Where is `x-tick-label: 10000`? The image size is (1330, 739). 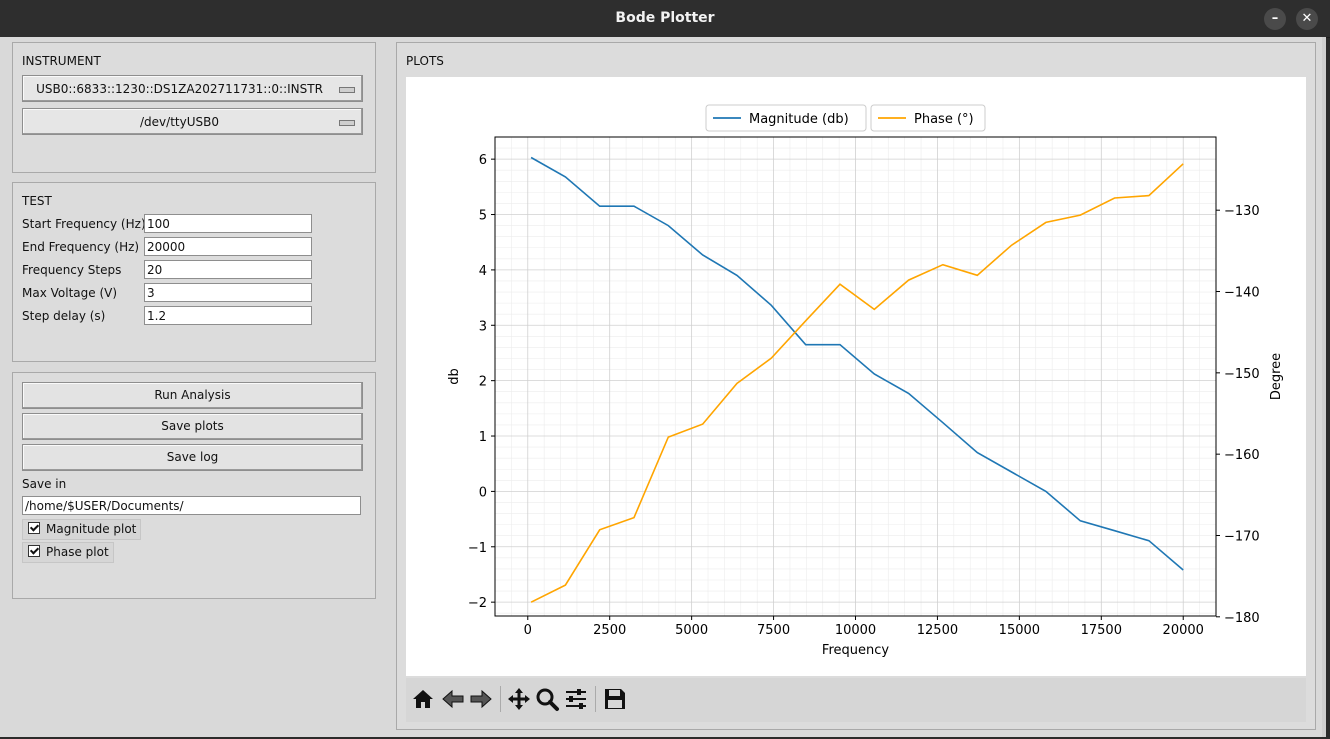 x-tick-label: 10000 is located at coordinates (855, 630).